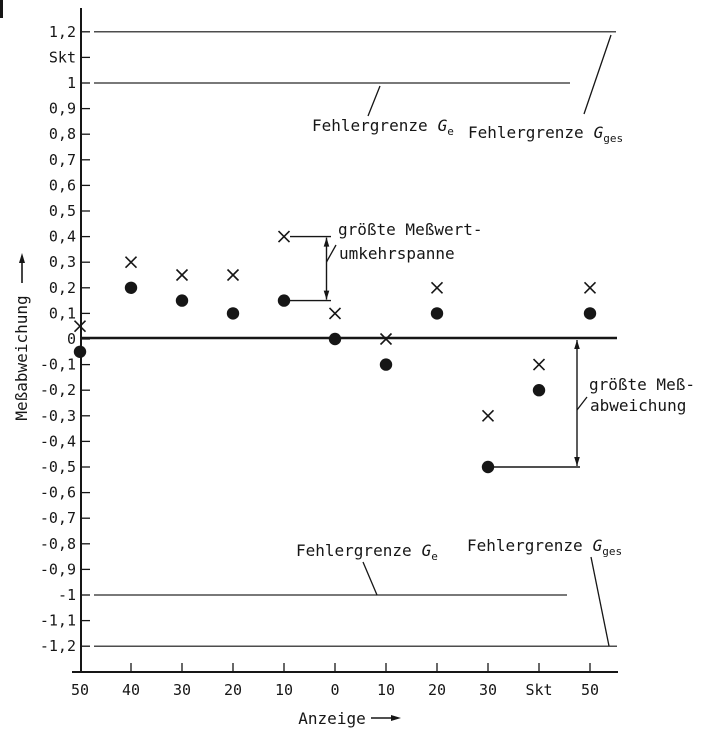  I want to click on annotation-text: größte Meßwert-, so click(410, 229).